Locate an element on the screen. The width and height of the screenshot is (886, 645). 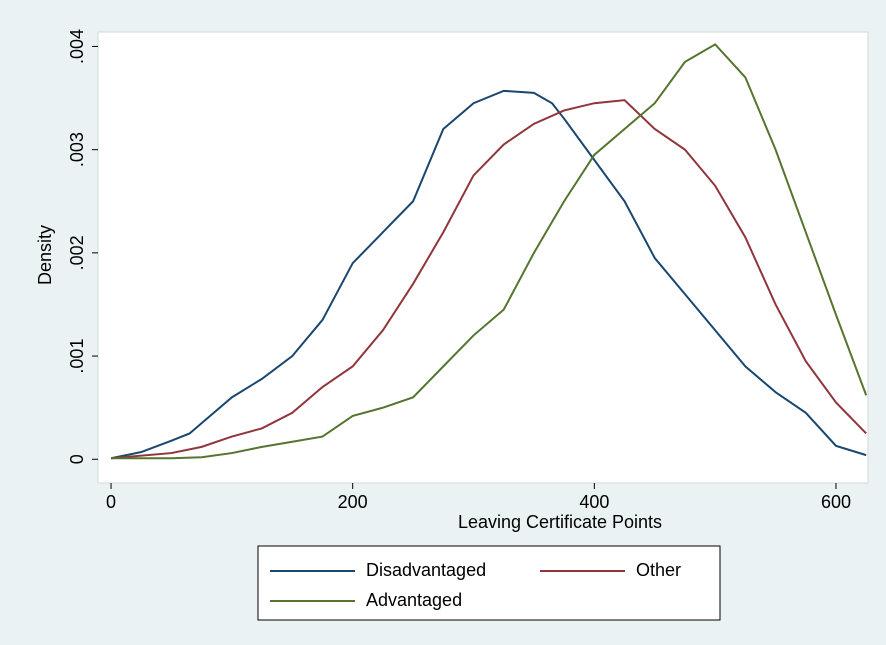
x-tick-label: 400 is located at coordinates (594, 502).